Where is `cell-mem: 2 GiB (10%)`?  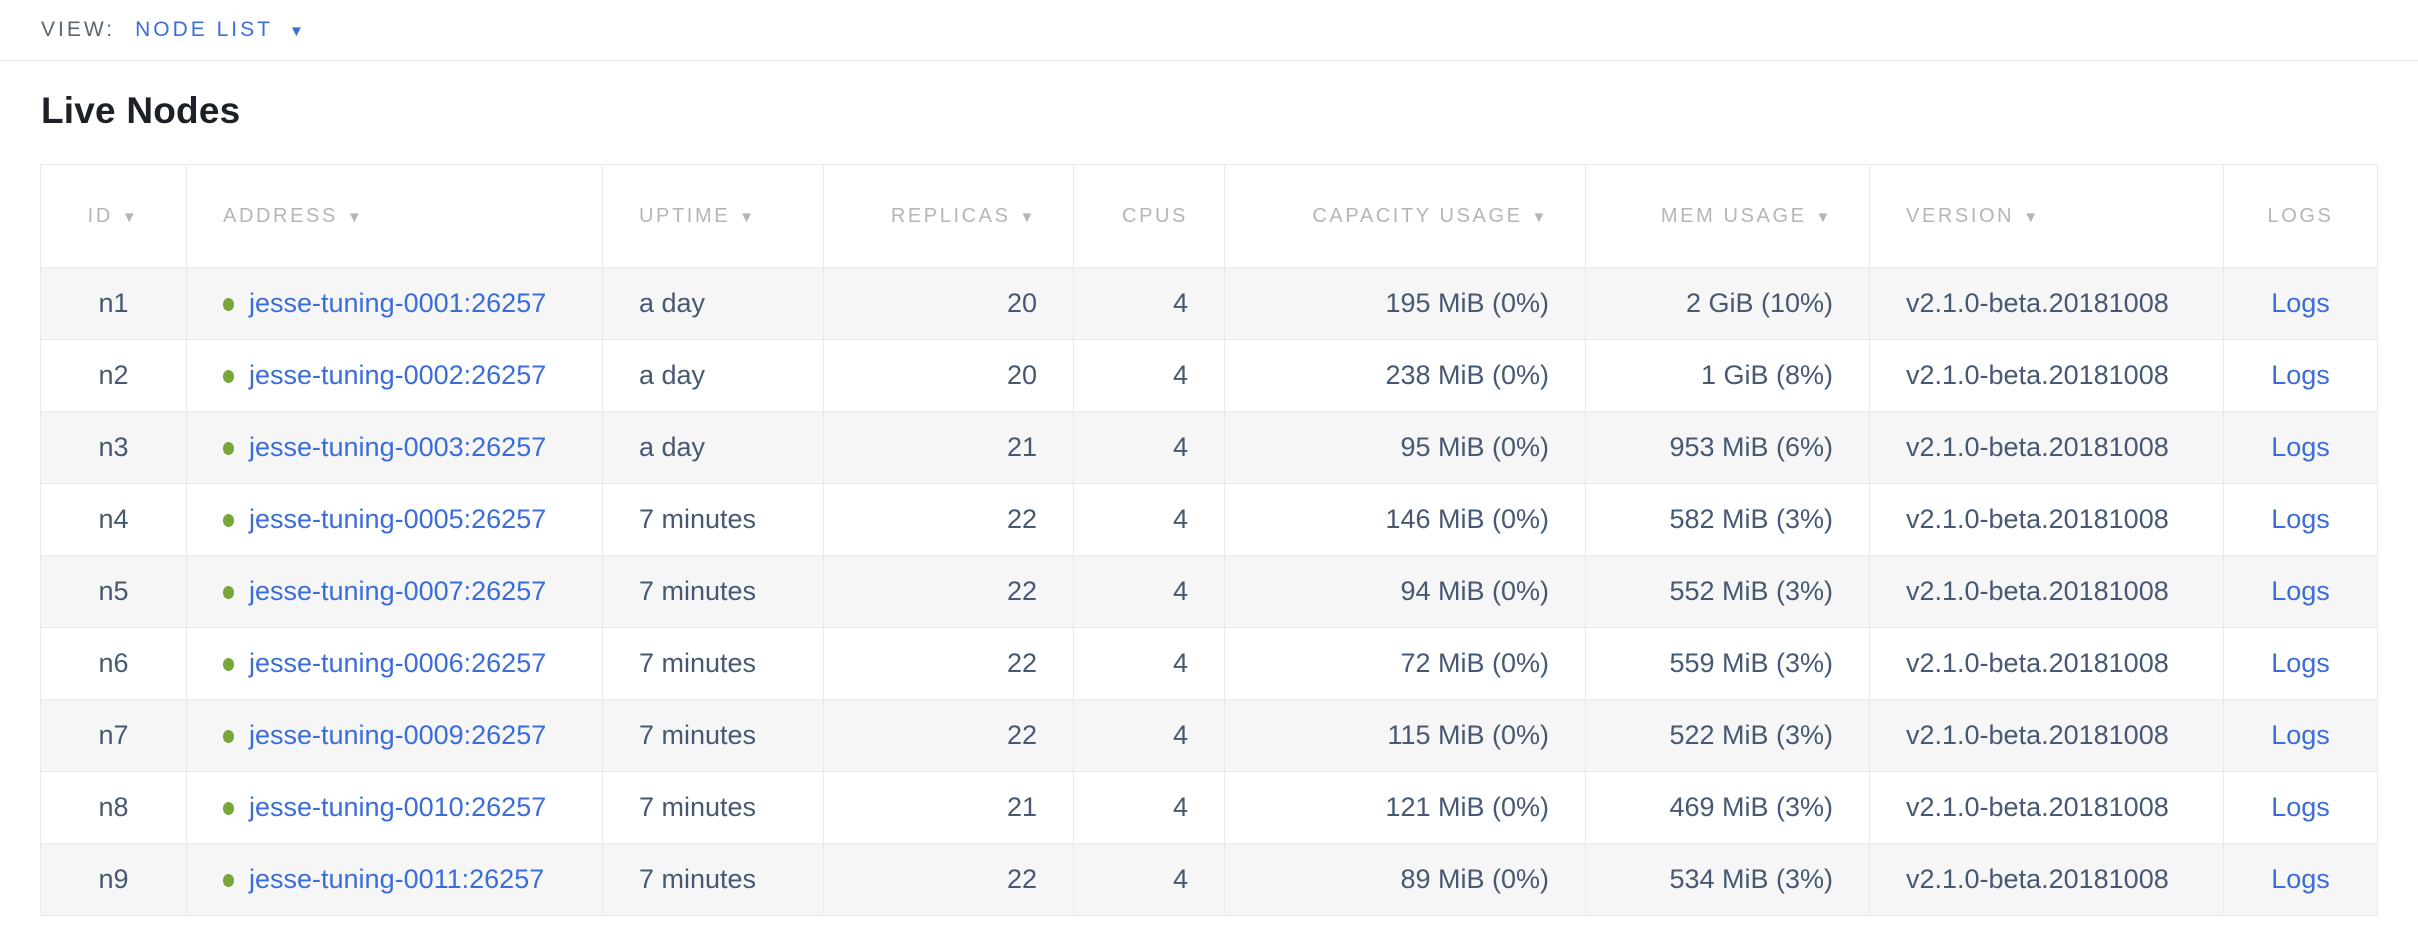
cell-mem: 2 GiB (10%) is located at coordinates (1727, 303).